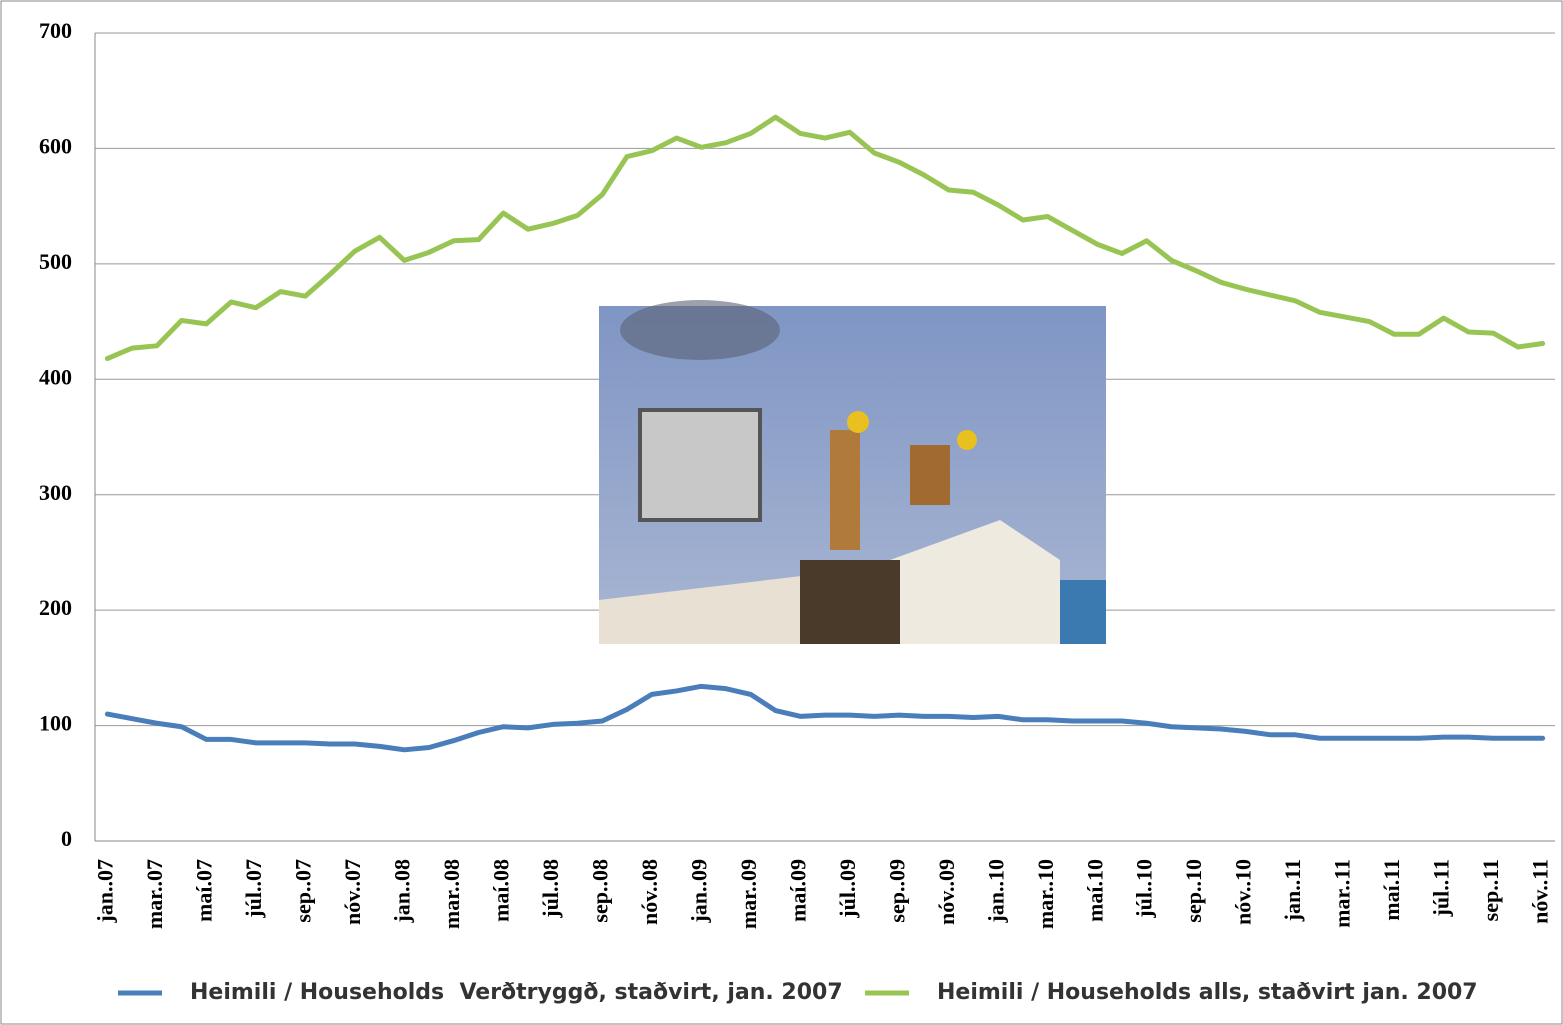 This screenshot has width=1563, height=1025. I want to click on x-tick-label: sep..08, so click(599, 891).